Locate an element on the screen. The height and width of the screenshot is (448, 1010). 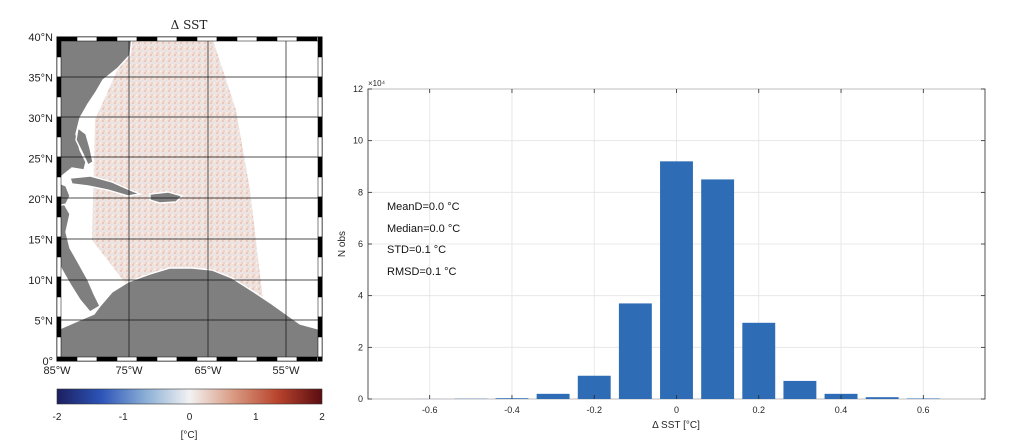
latitude-label: 10°N is located at coordinates (40, 281).